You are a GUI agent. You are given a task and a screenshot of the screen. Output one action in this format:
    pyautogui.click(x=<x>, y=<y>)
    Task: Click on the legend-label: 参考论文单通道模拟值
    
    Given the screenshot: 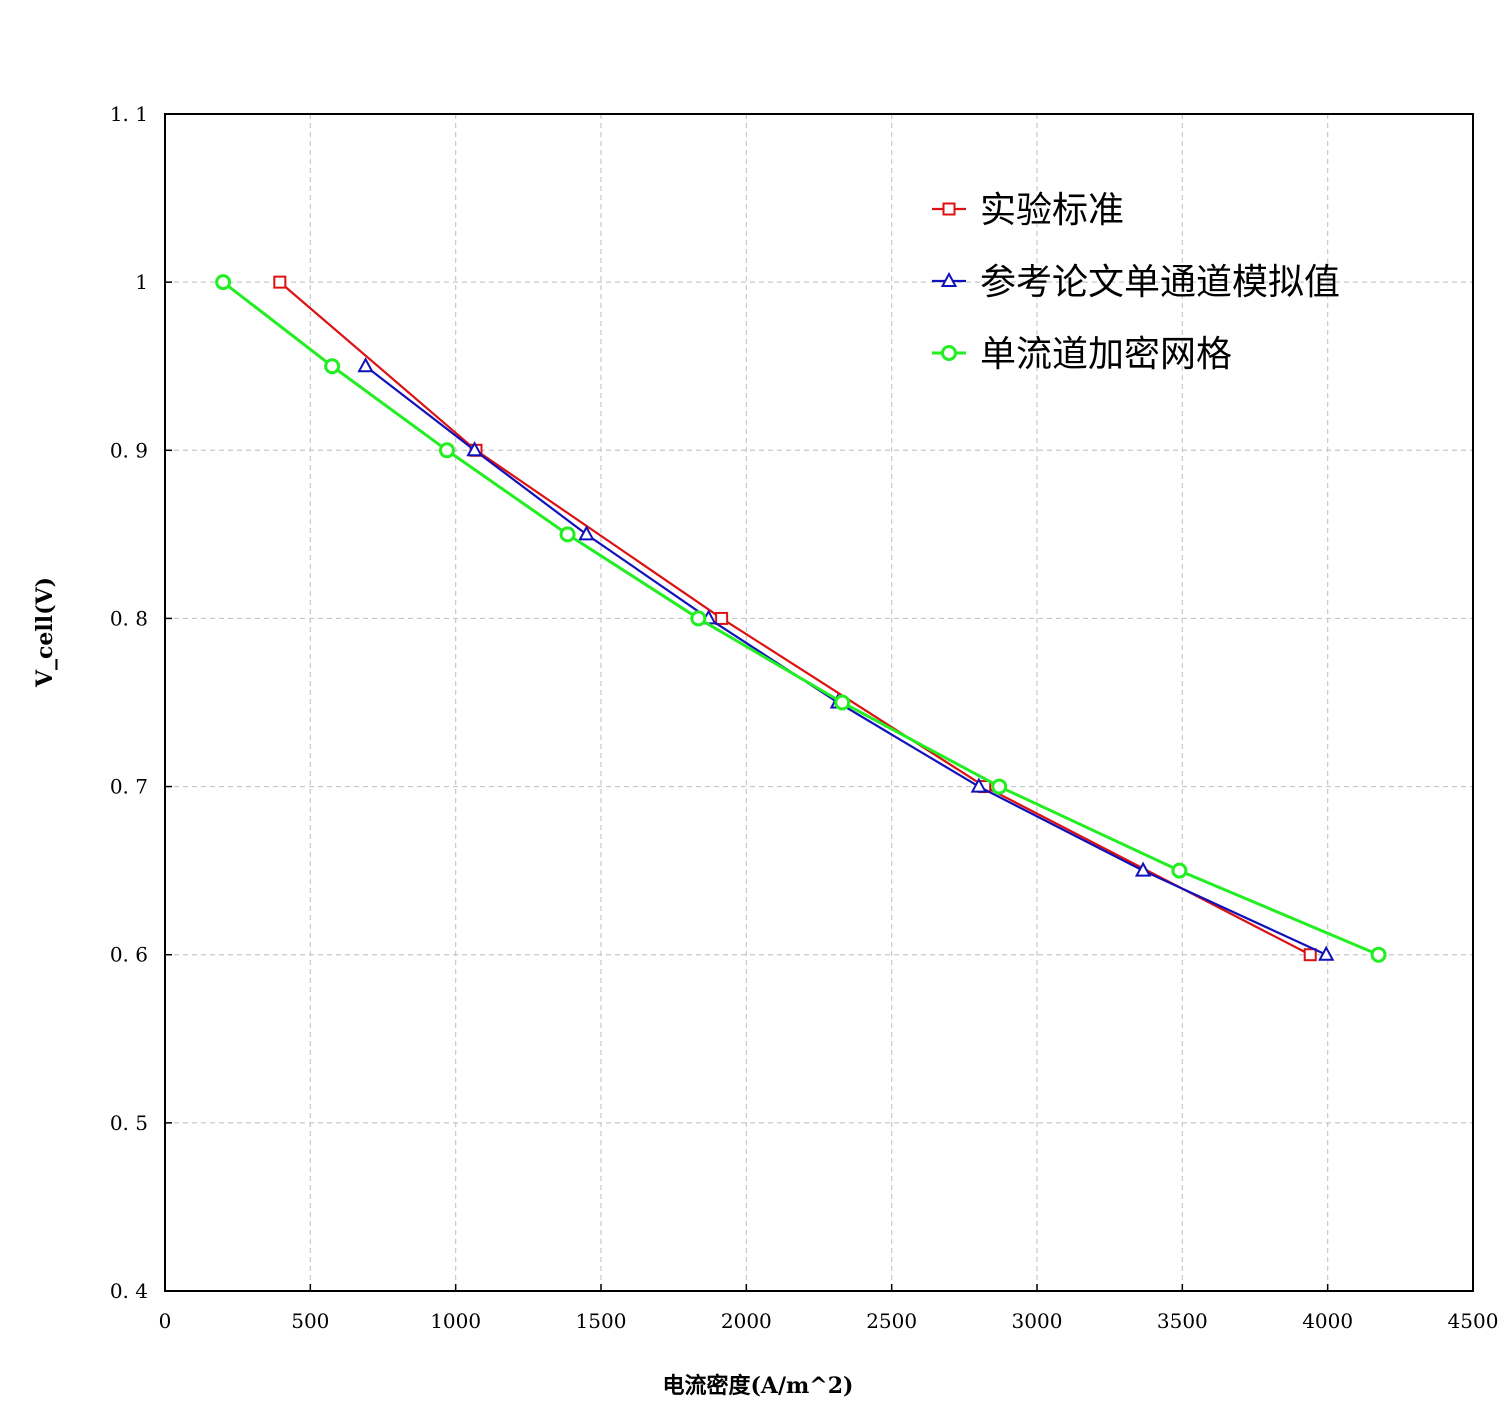 What is the action you would take?
    pyautogui.click(x=1160, y=282)
    